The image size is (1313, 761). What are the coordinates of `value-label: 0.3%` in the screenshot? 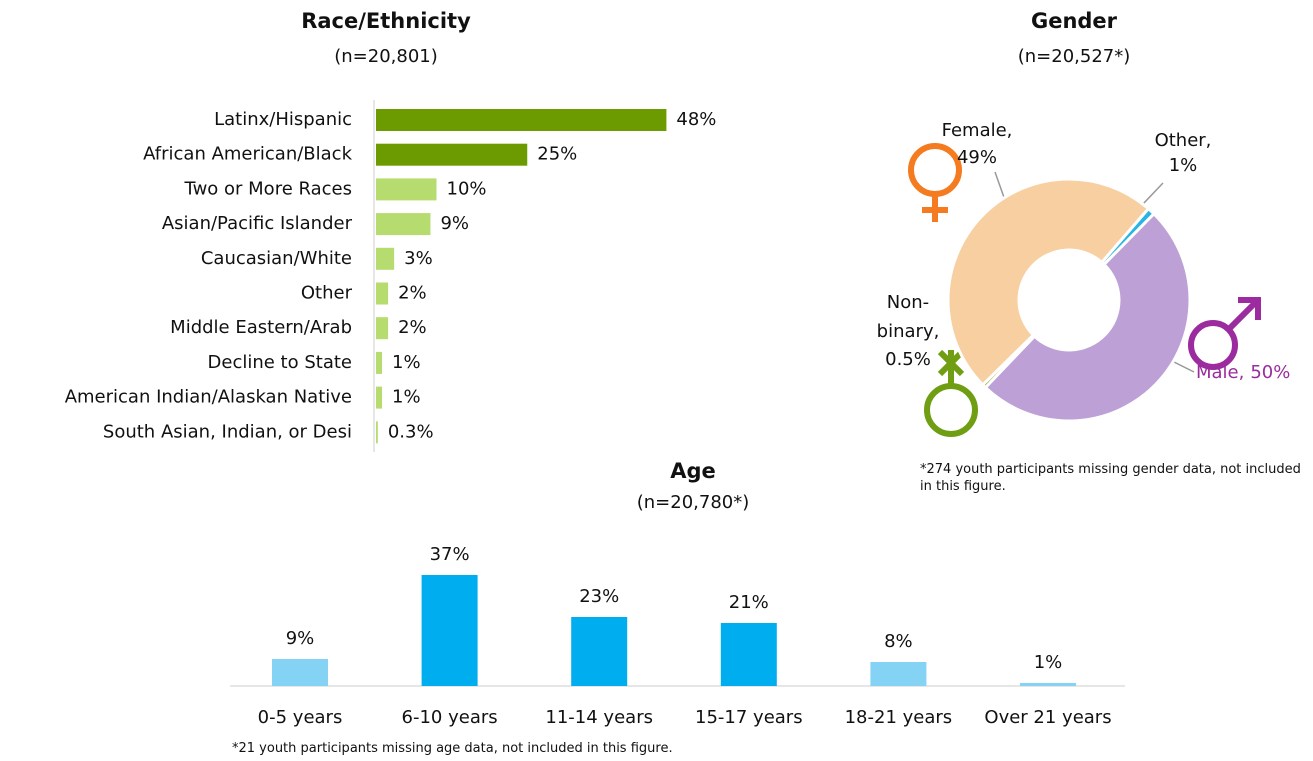 It's located at (411, 431).